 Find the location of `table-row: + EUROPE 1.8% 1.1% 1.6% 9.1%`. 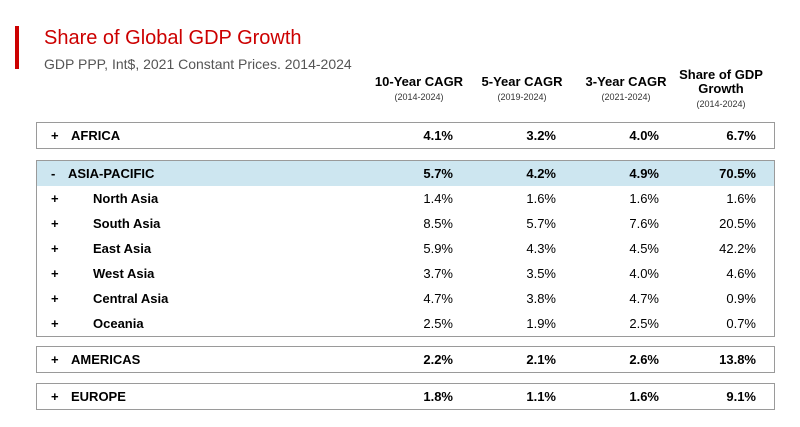

table-row: + EUROPE 1.8% 1.1% 1.6% 9.1% is located at coordinates (405, 396).